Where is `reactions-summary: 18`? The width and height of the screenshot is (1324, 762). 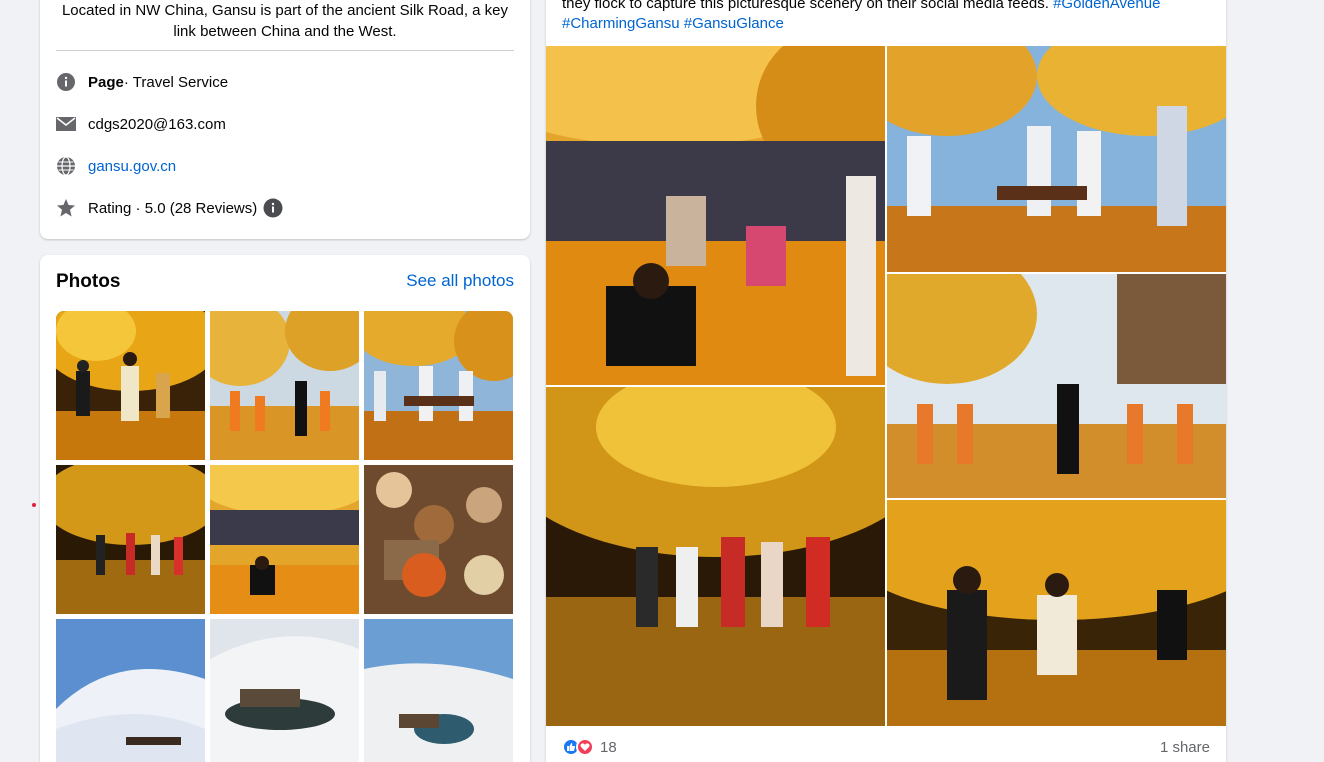
reactions-summary: 18 is located at coordinates (589, 747).